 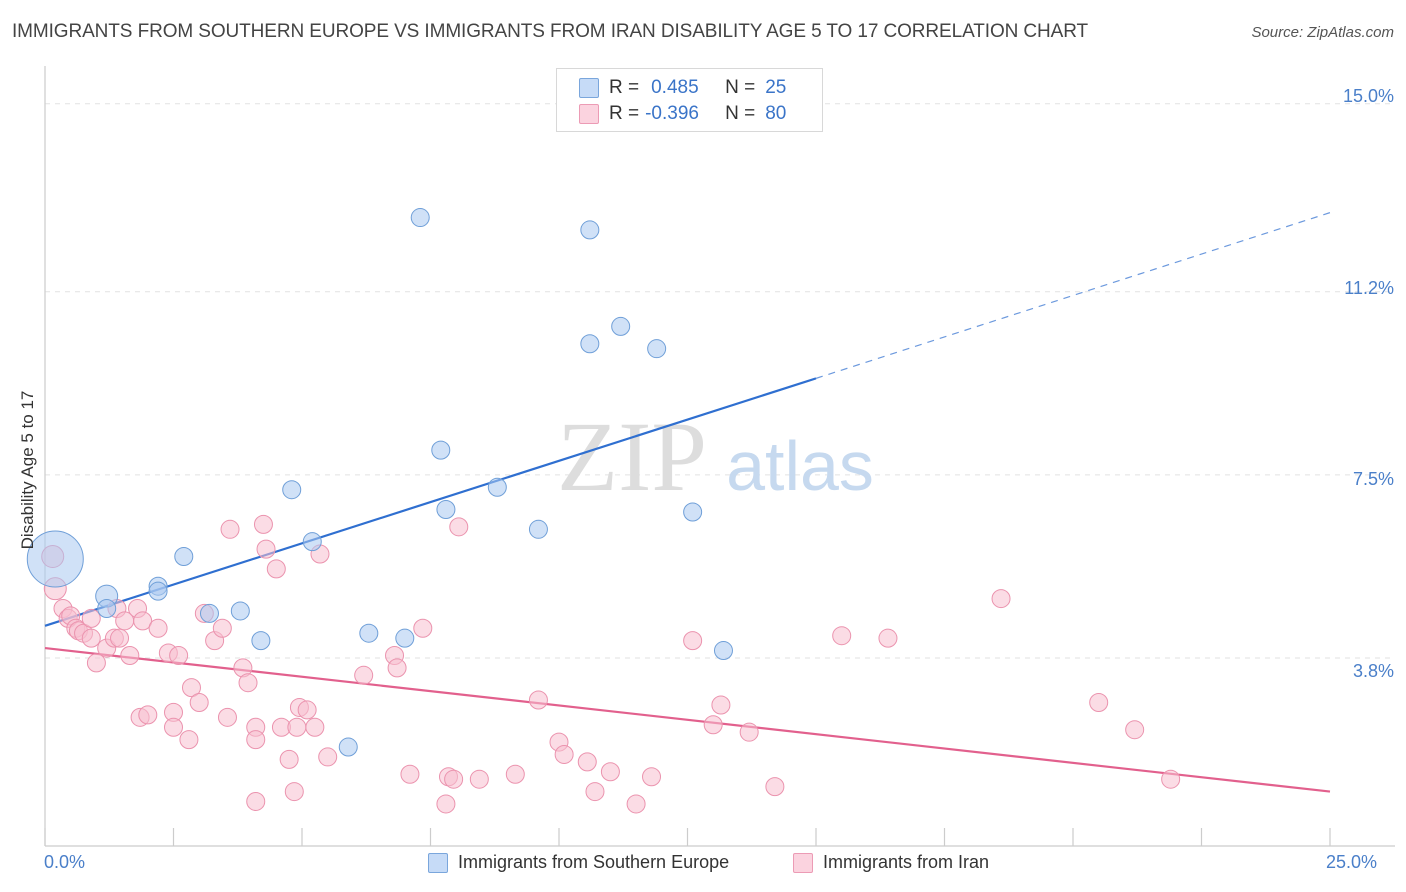 What do you see at coordinates (715, 456) in the screenshot?
I see `watermark: ZIP atlas` at bounding box center [715, 456].